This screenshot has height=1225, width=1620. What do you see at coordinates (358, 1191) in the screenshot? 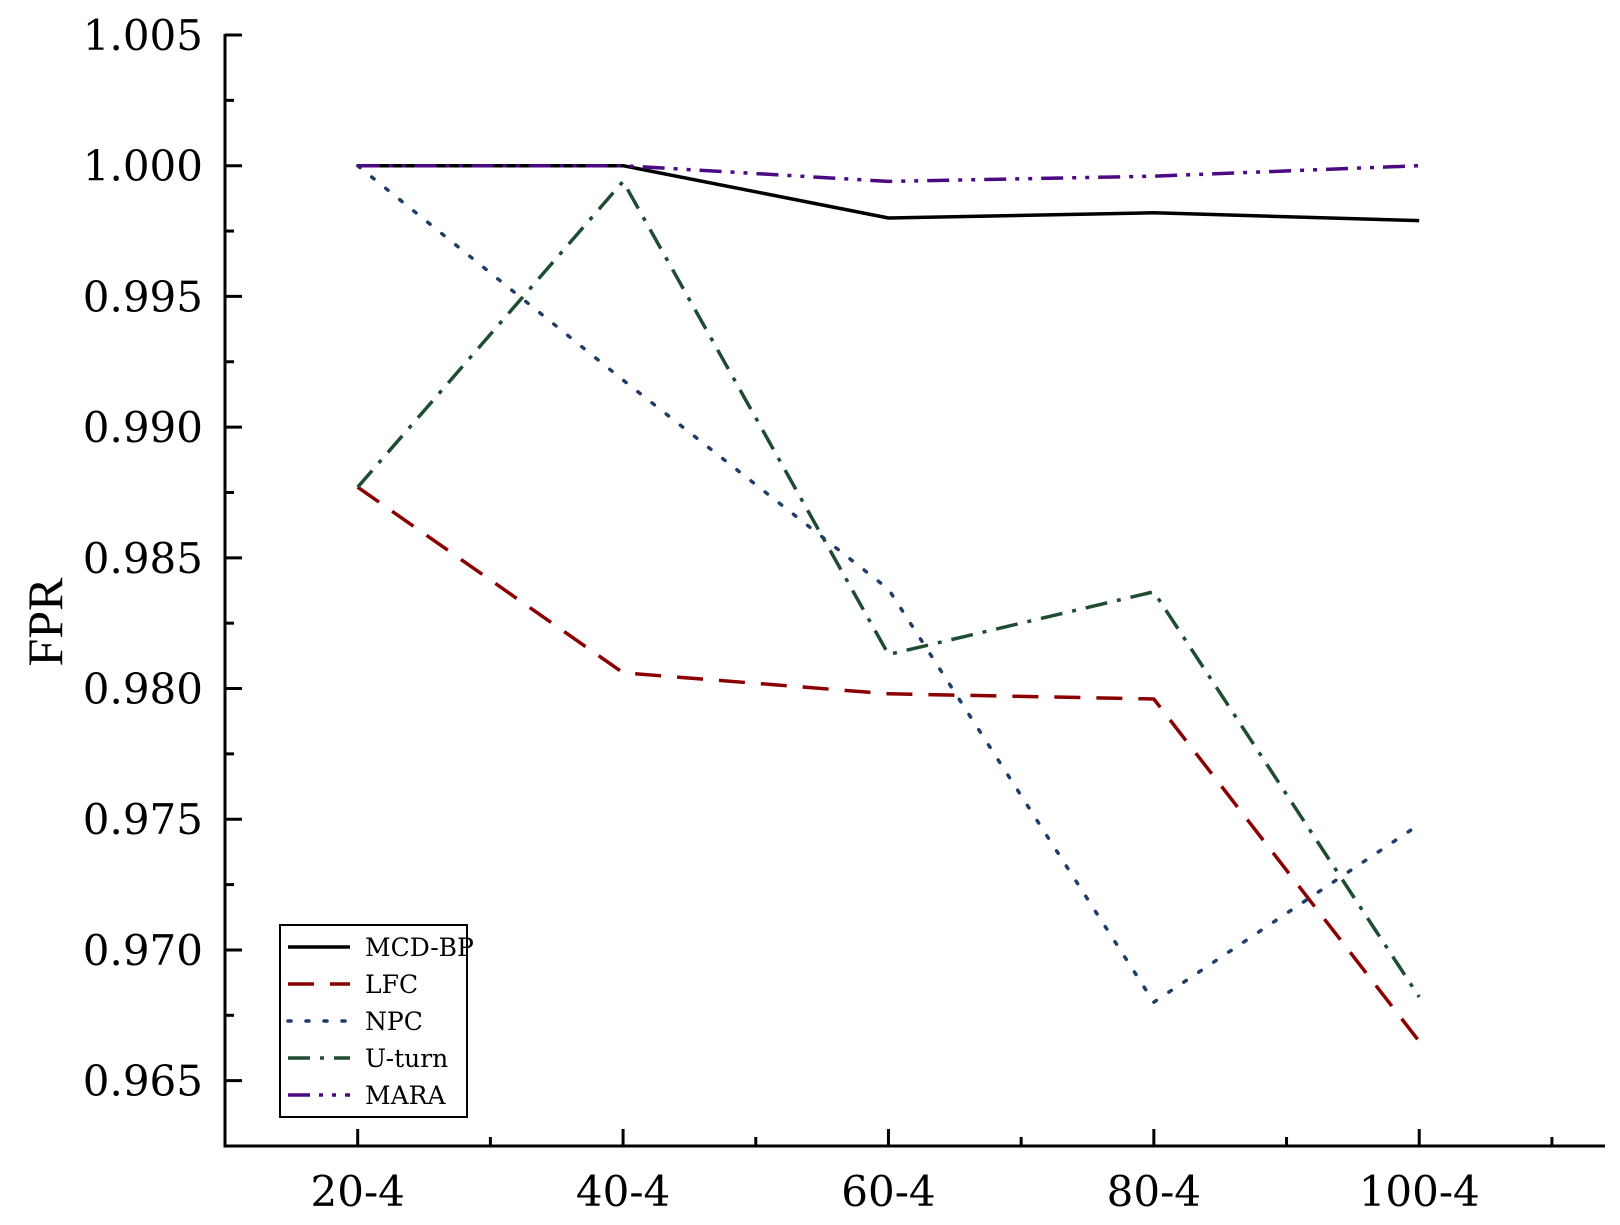
I see `x-tick-label: 20-4` at bounding box center [358, 1191].